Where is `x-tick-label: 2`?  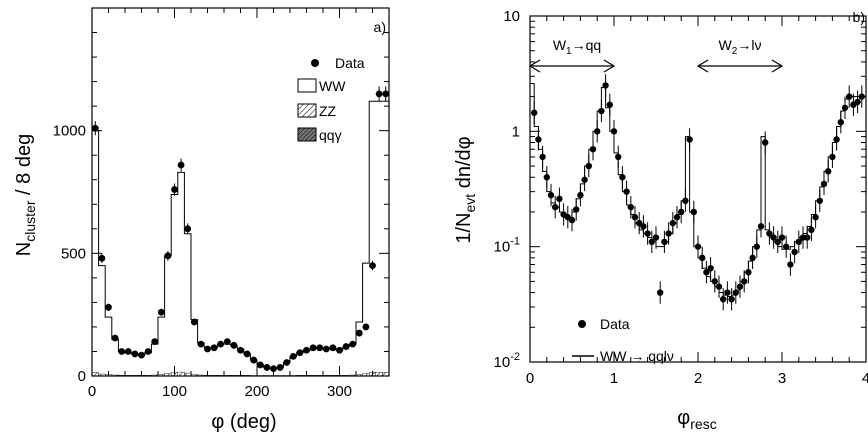
x-tick-label: 2 is located at coordinates (698, 378).